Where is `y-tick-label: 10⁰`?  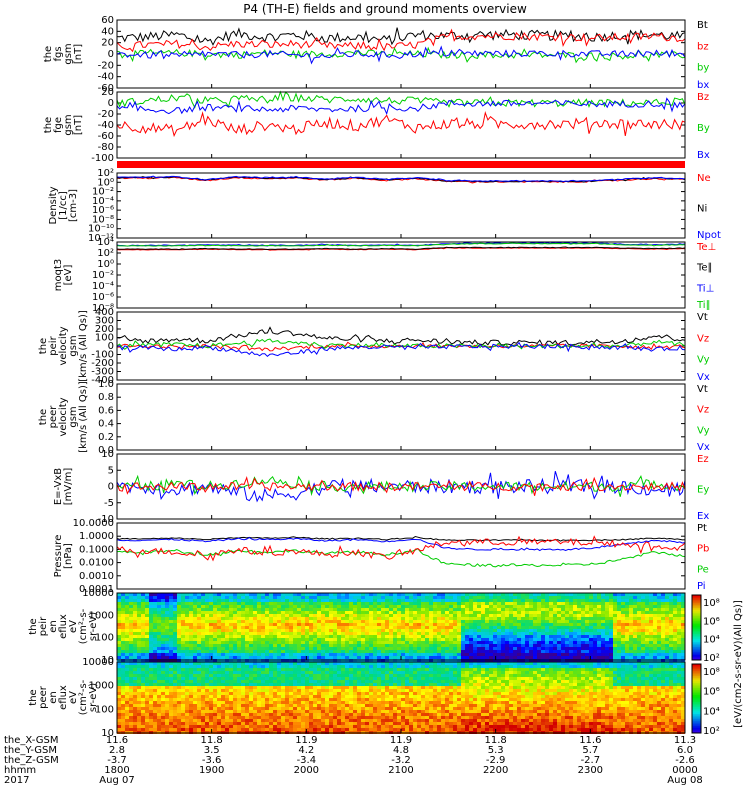 y-tick-label: 10⁰ is located at coordinates (105, 264).